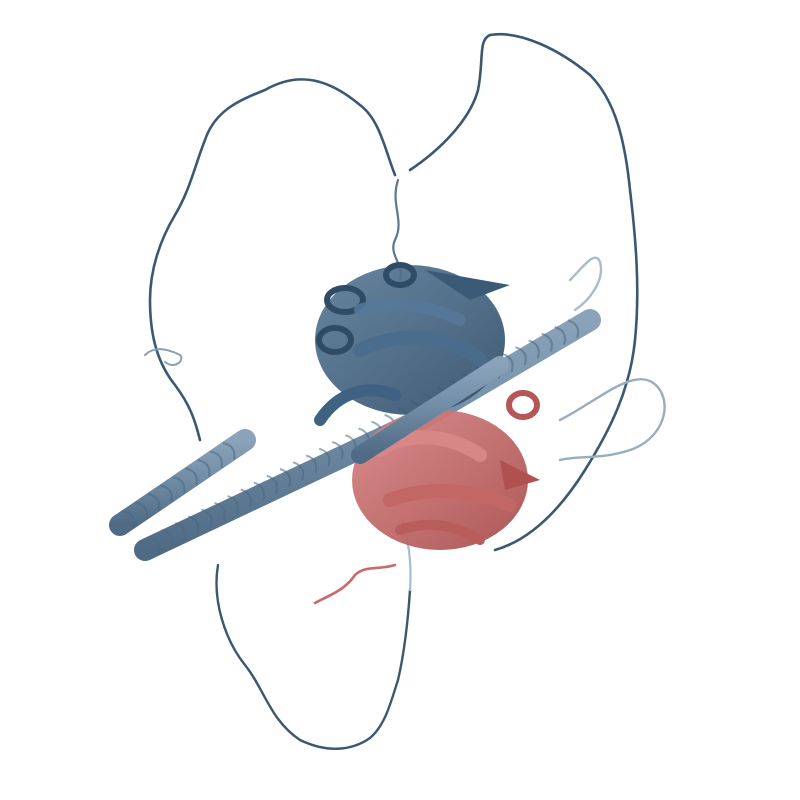 This screenshot has width=800, height=800. Describe the element at coordinates (272, 260) in the screenshot. I see `left-loop` at that location.